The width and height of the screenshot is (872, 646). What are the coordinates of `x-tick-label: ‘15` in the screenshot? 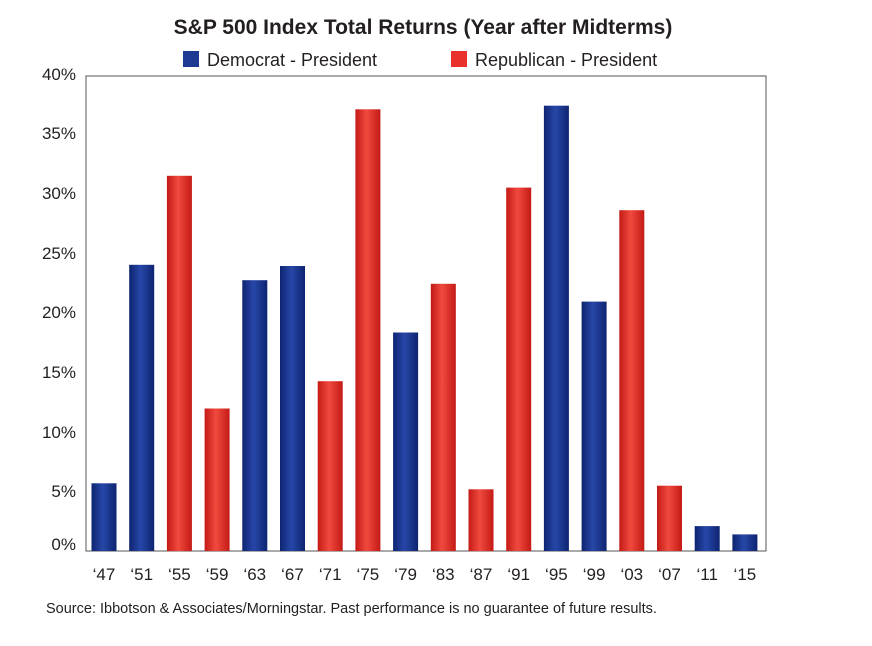 It's located at (745, 574).